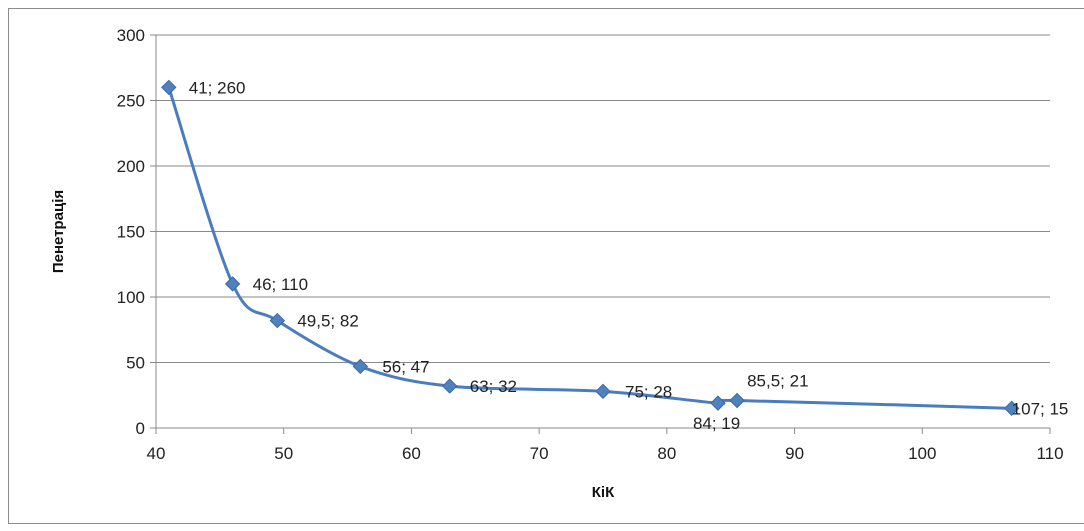  I want to click on data-label-7: 85,5; 21, so click(777, 380).